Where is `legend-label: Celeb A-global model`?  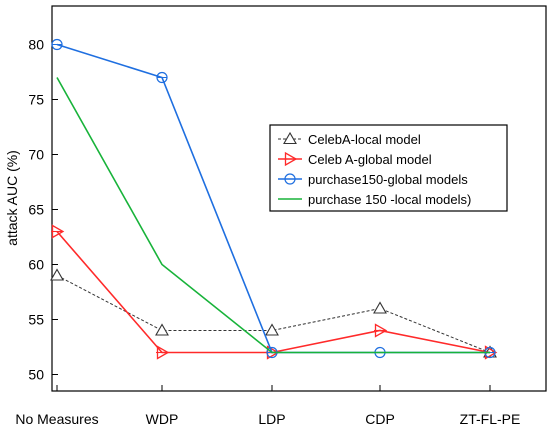 legend-label: Celeb A-global model is located at coordinates (370, 159).